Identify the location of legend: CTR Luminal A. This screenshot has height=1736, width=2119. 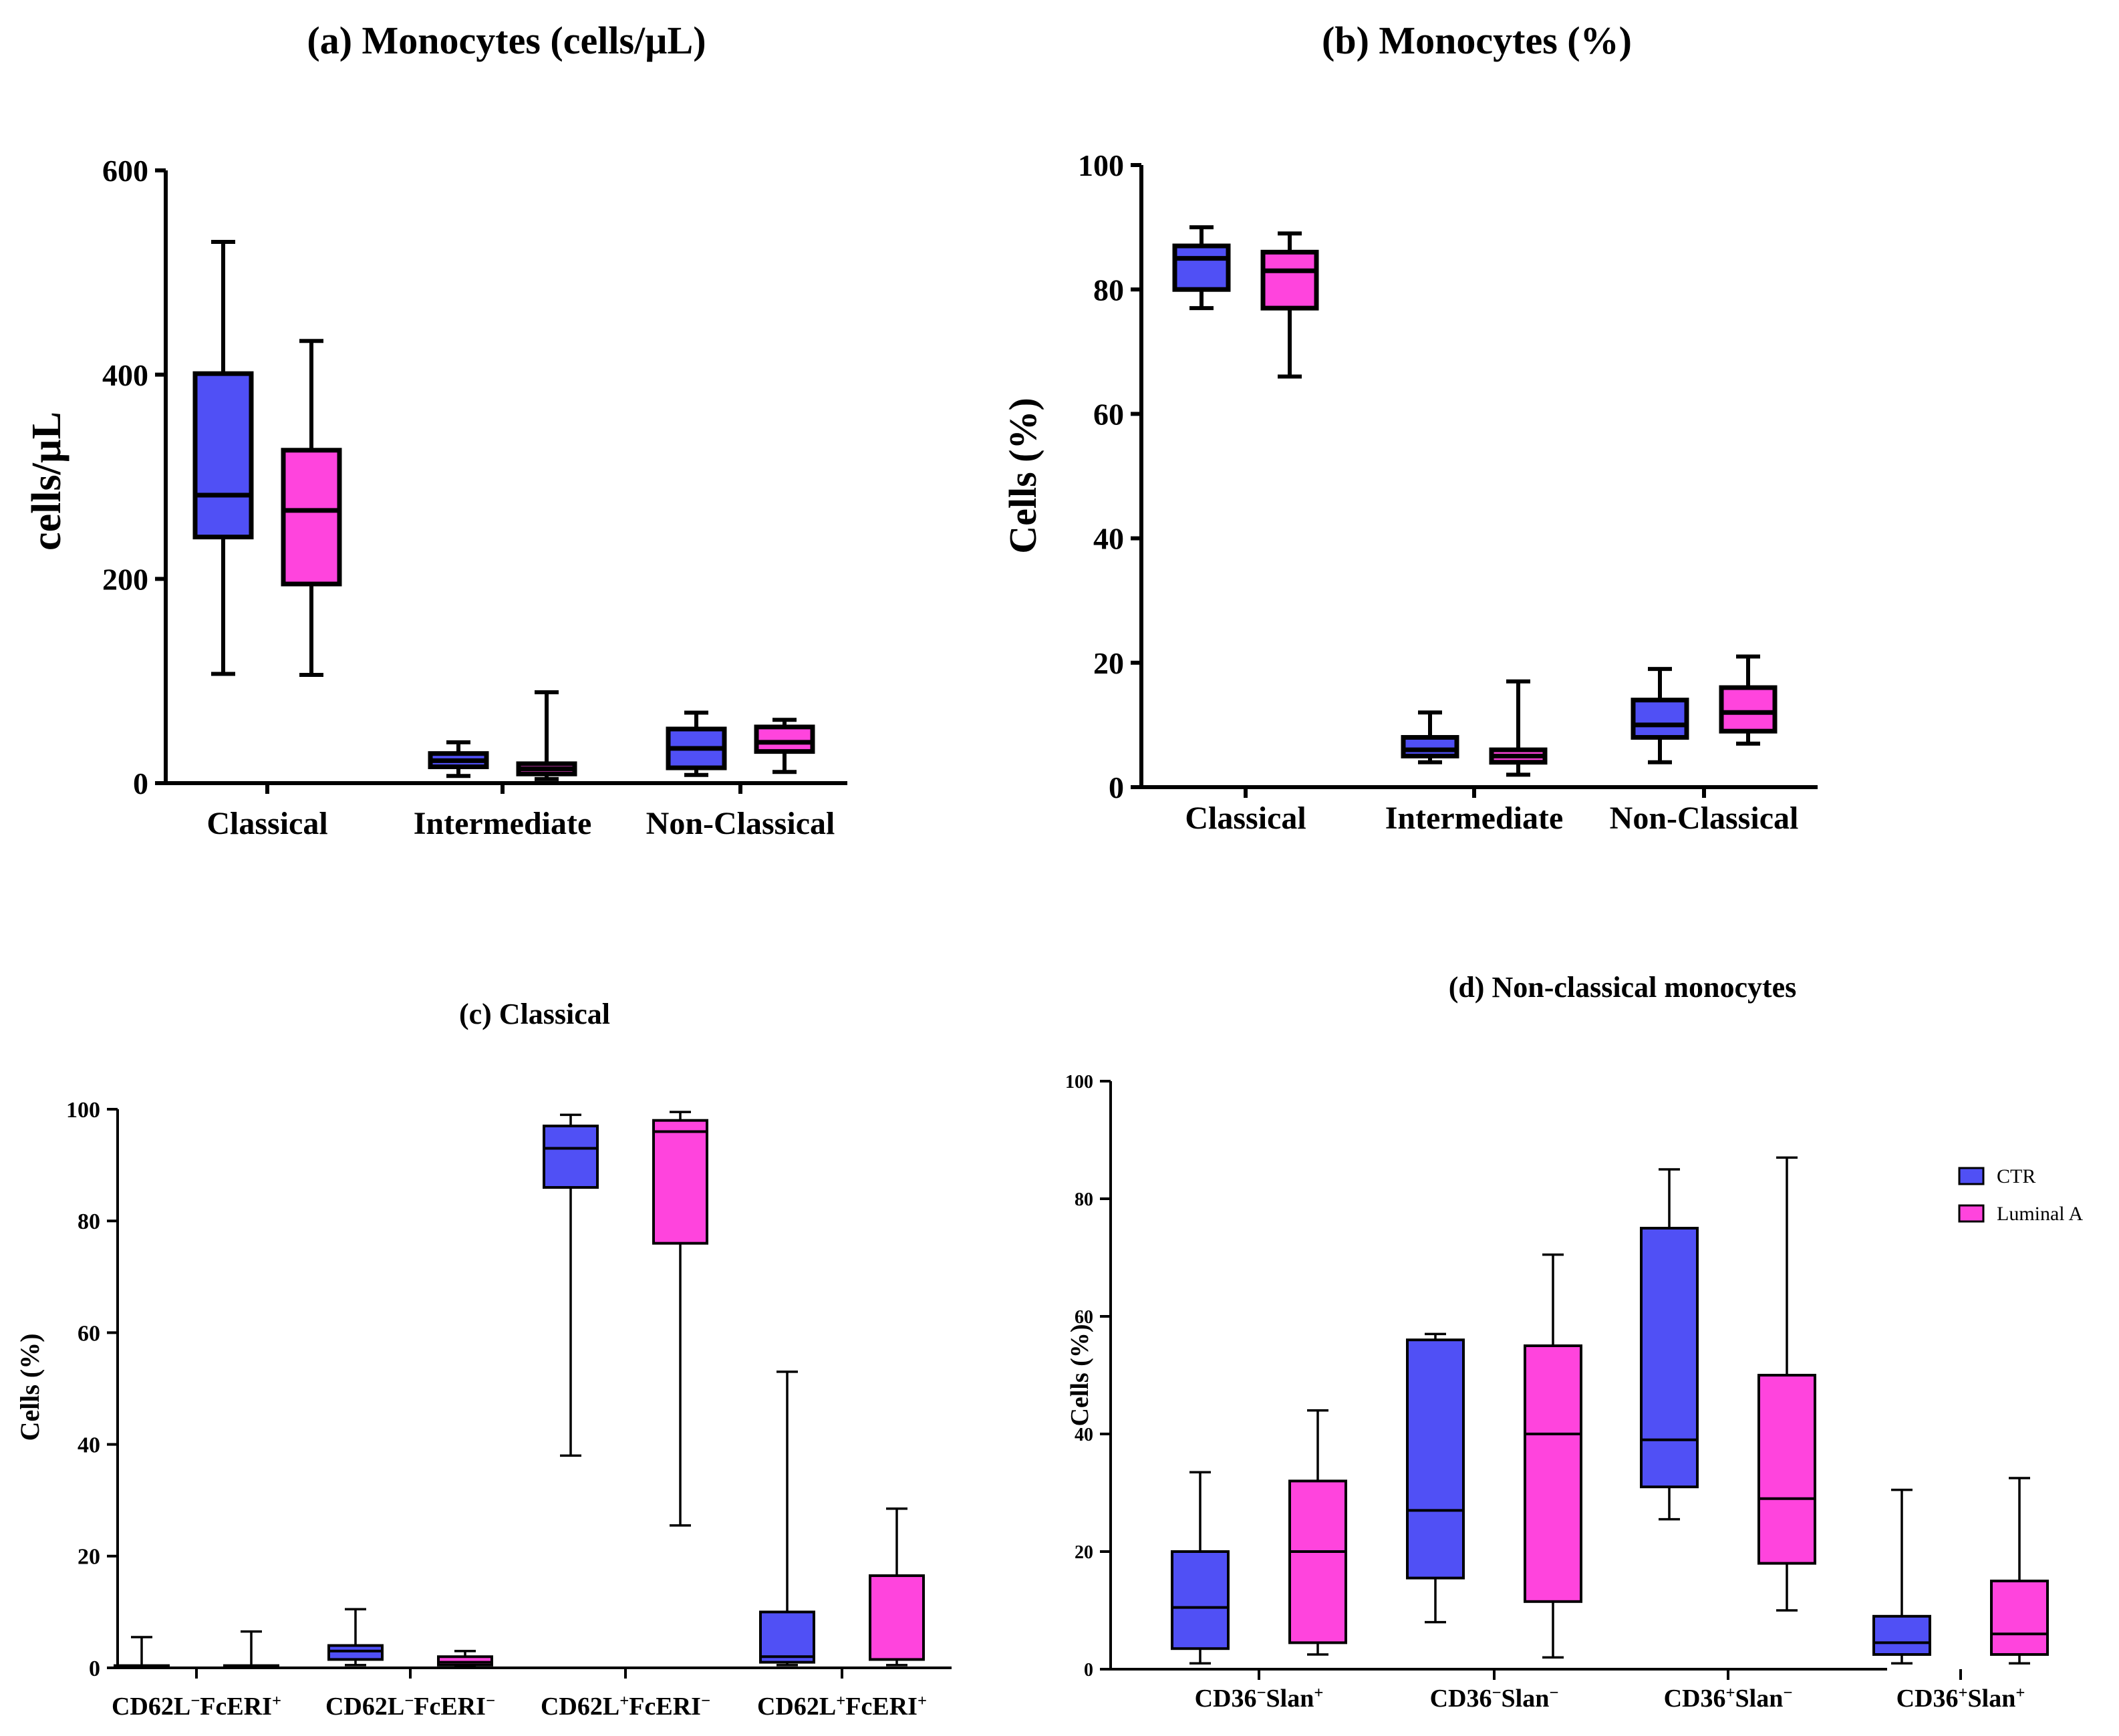
(2020, 1195).